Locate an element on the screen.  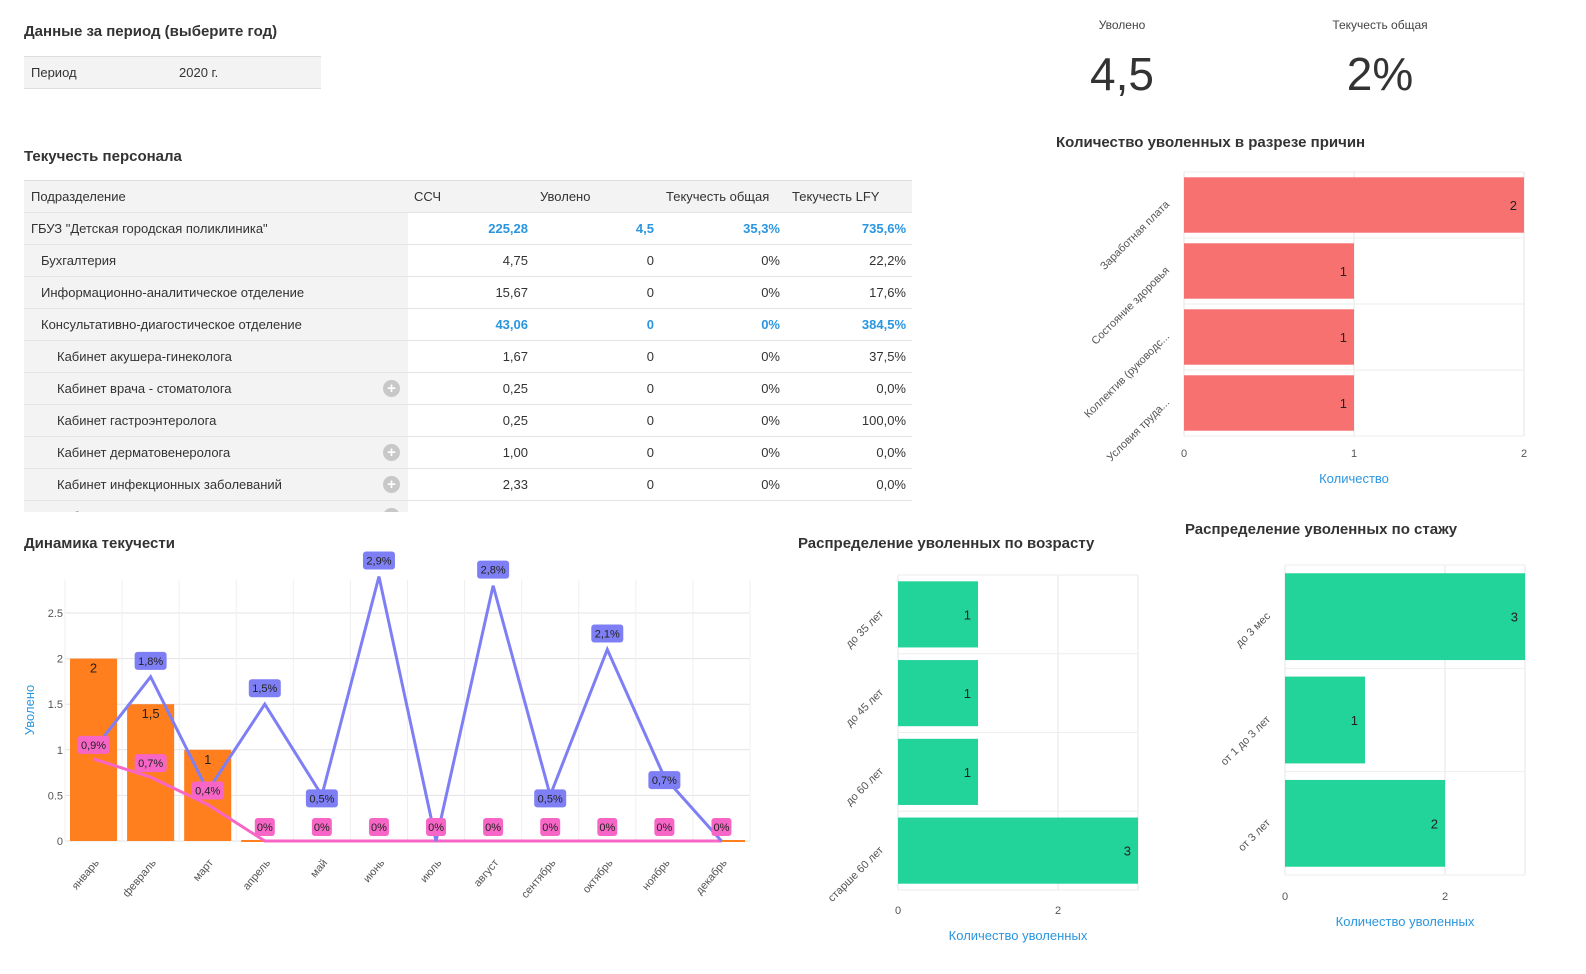
y-tick-label: 1 is located at coordinates (60, 751).